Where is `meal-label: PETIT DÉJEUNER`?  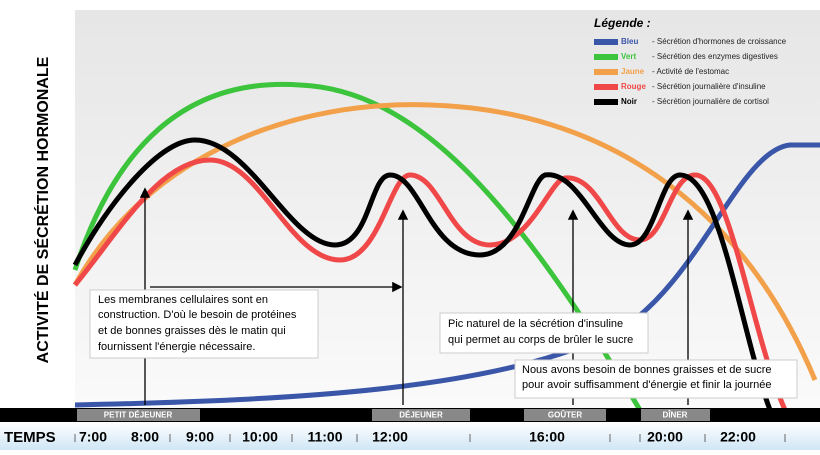 meal-label: PETIT DÉJEUNER is located at coordinates (138, 415).